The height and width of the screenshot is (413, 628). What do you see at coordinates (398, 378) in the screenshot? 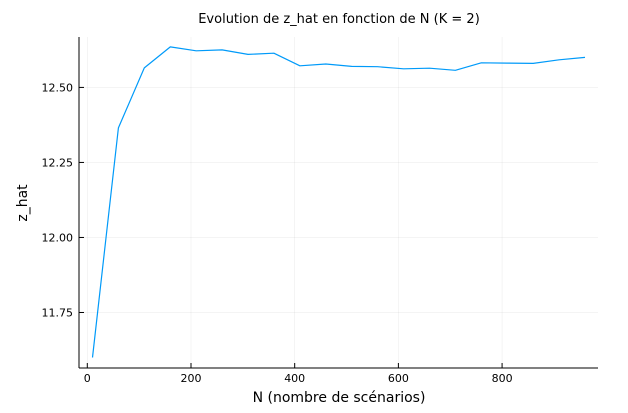
I see `x-tick-label: 600` at bounding box center [398, 378].